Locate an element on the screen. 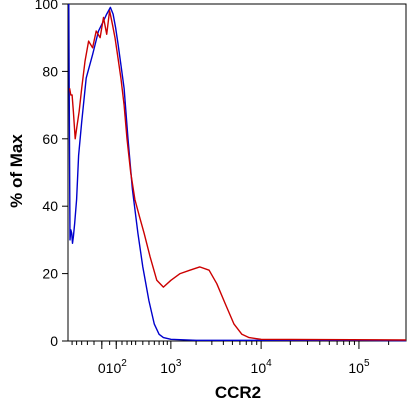 This screenshot has height=402, width=409. x-tick-label: 10⁵ is located at coordinates (359, 367).